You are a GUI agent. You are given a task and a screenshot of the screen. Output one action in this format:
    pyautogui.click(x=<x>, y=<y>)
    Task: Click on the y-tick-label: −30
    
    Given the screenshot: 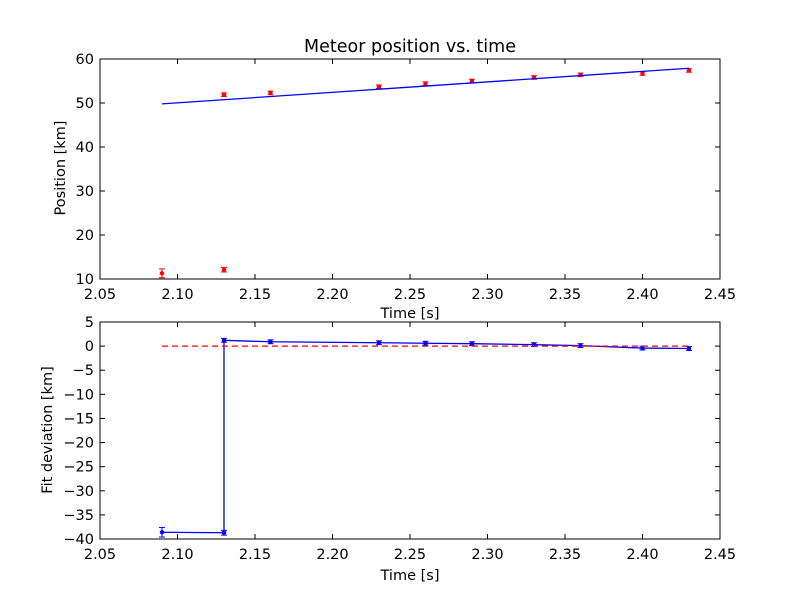 What is the action you would take?
    pyautogui.click(x=78, y=492)
    